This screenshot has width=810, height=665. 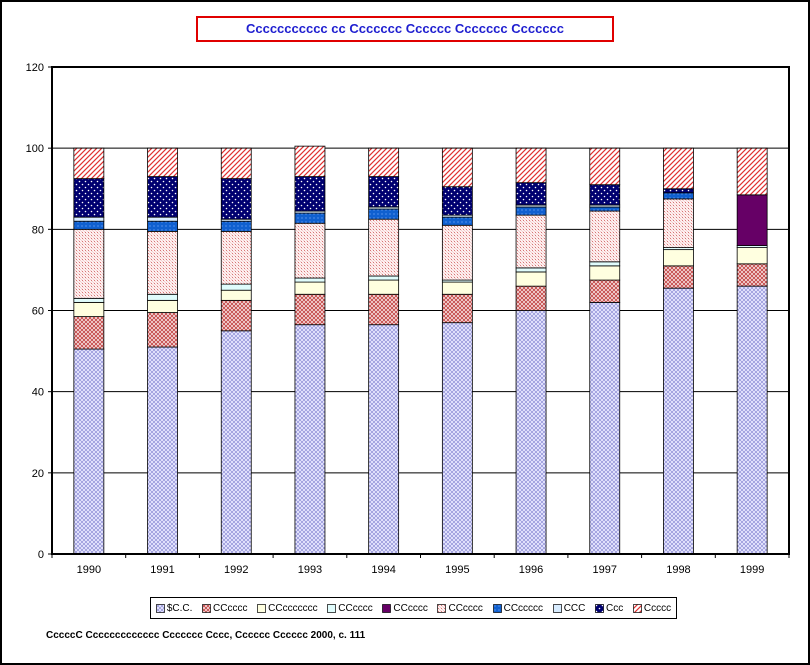 I want to click on x-tick-label: 1998, so click(x=678, y=570).